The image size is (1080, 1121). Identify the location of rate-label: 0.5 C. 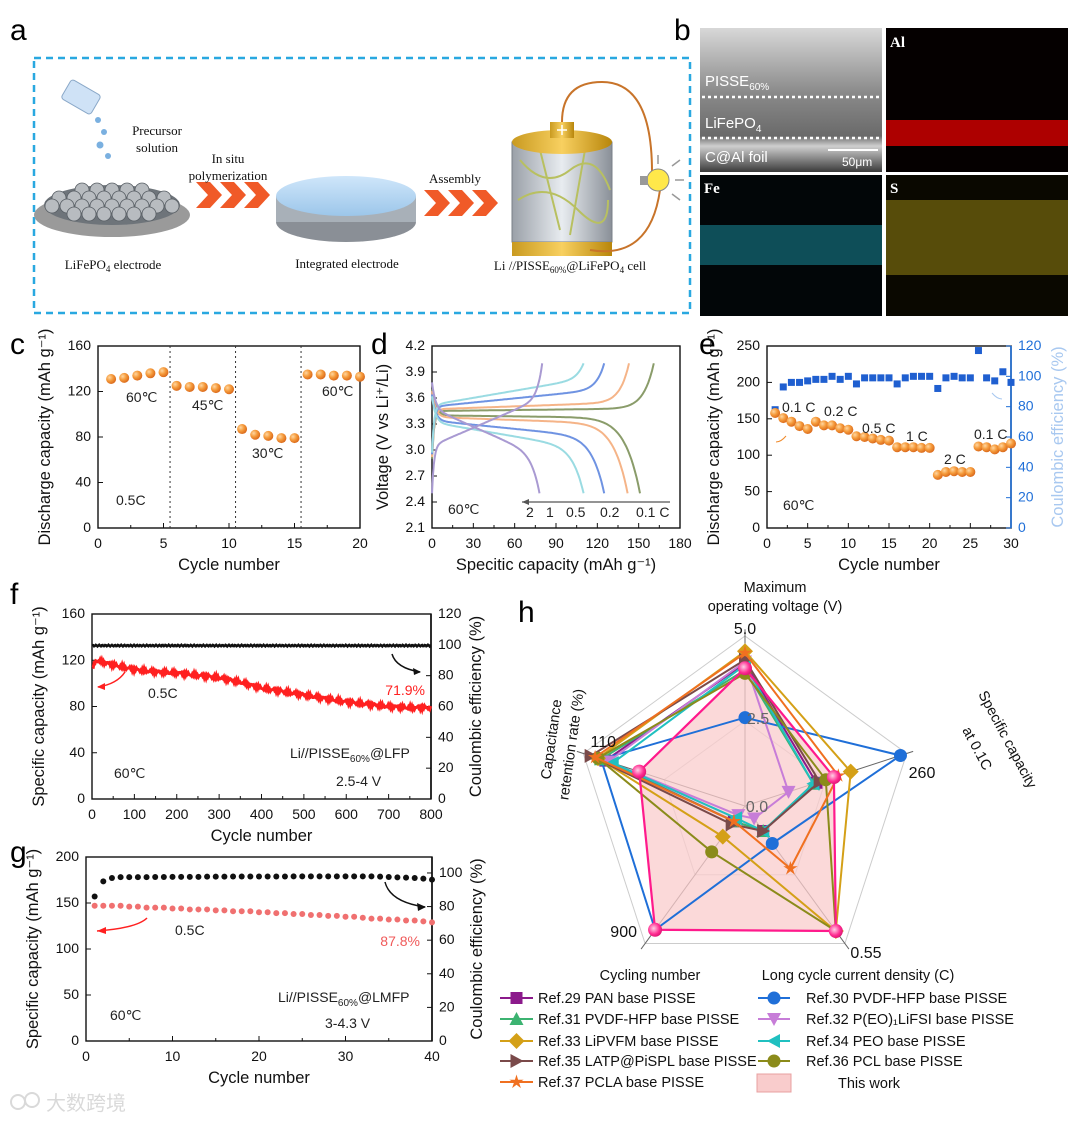
(878, 428).